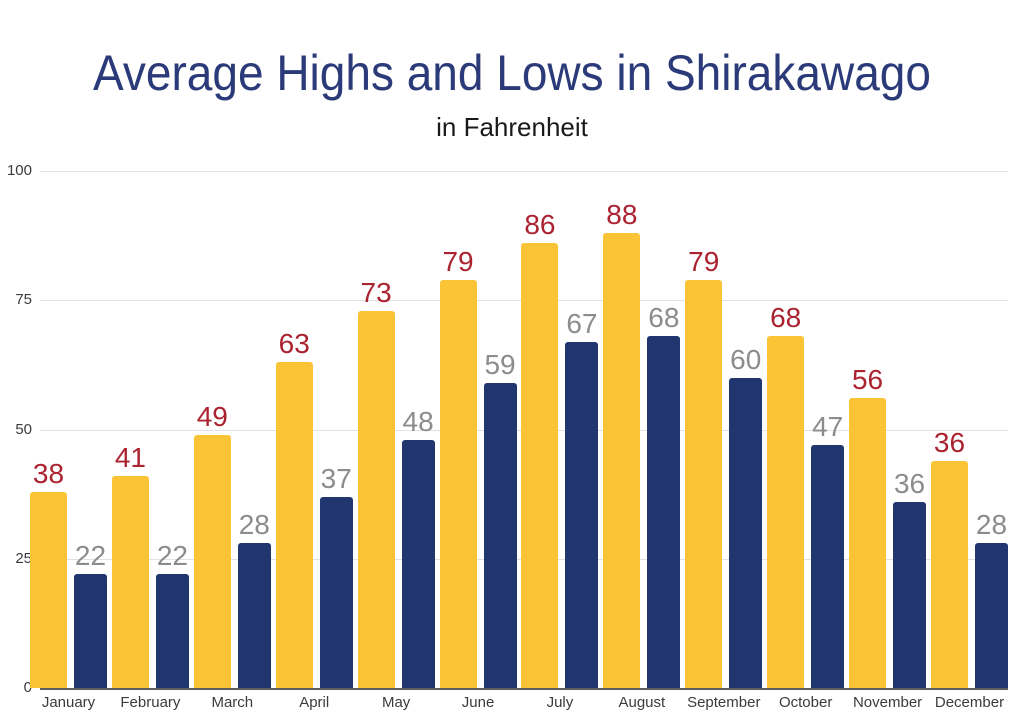 The height and width of the screenshot is (724, 1024). I want to click on month-label: March, so click(232, 702).